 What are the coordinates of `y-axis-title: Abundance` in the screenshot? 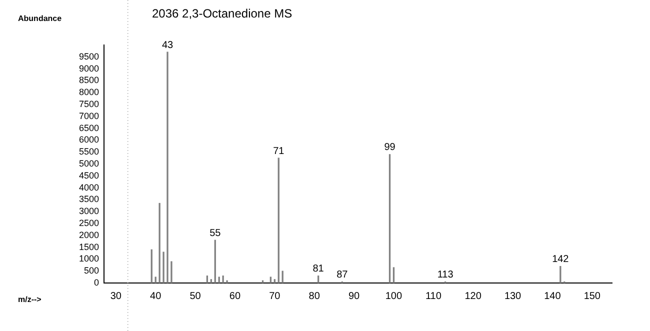 It's located at (40, 19).